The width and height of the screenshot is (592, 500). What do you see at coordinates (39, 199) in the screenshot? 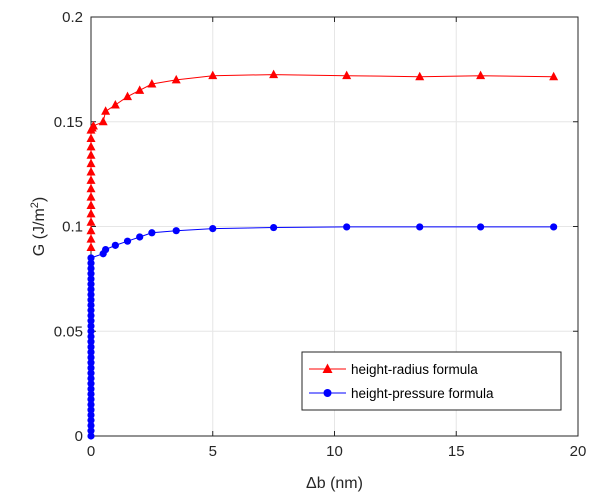
I see `y-axis-title-tail: )` at bounding box center [39, 199].